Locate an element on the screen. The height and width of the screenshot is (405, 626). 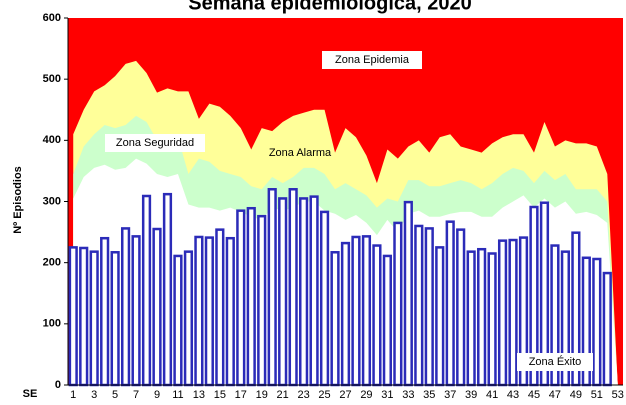
x-tick-label: 23 is located at coordinates (303, 395).